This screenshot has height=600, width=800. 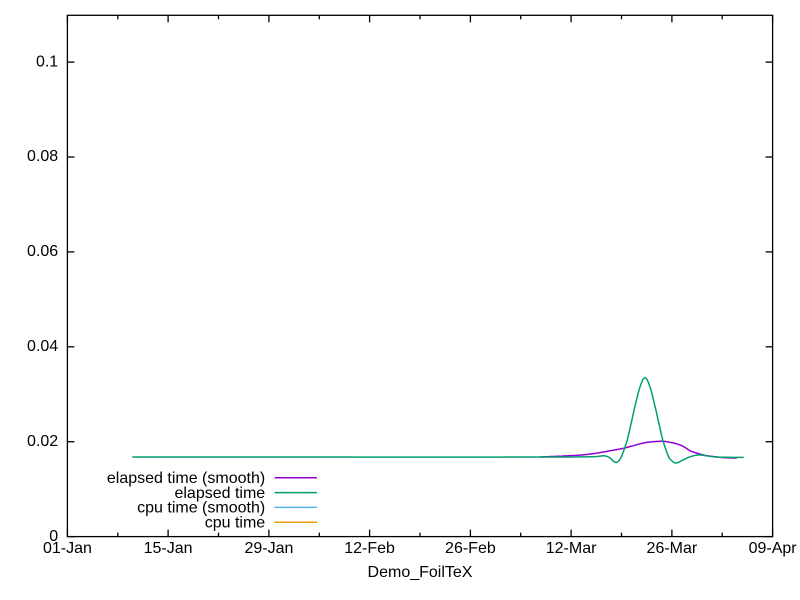 I want to click on svg-text: Demo_FoilTeX, so click(x=420, y=572).